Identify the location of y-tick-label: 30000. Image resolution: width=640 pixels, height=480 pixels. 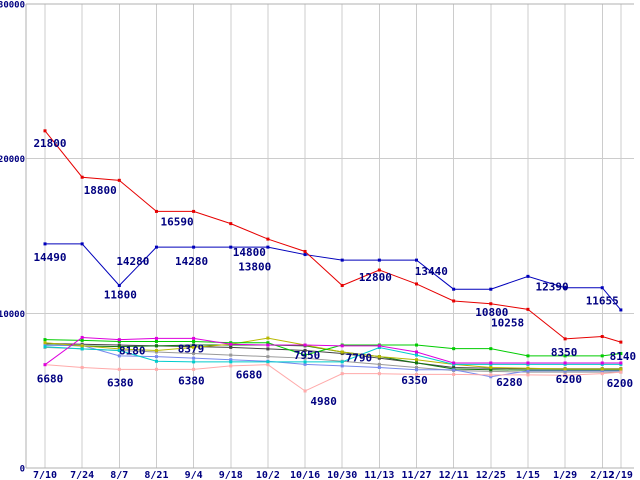
(12, 6).